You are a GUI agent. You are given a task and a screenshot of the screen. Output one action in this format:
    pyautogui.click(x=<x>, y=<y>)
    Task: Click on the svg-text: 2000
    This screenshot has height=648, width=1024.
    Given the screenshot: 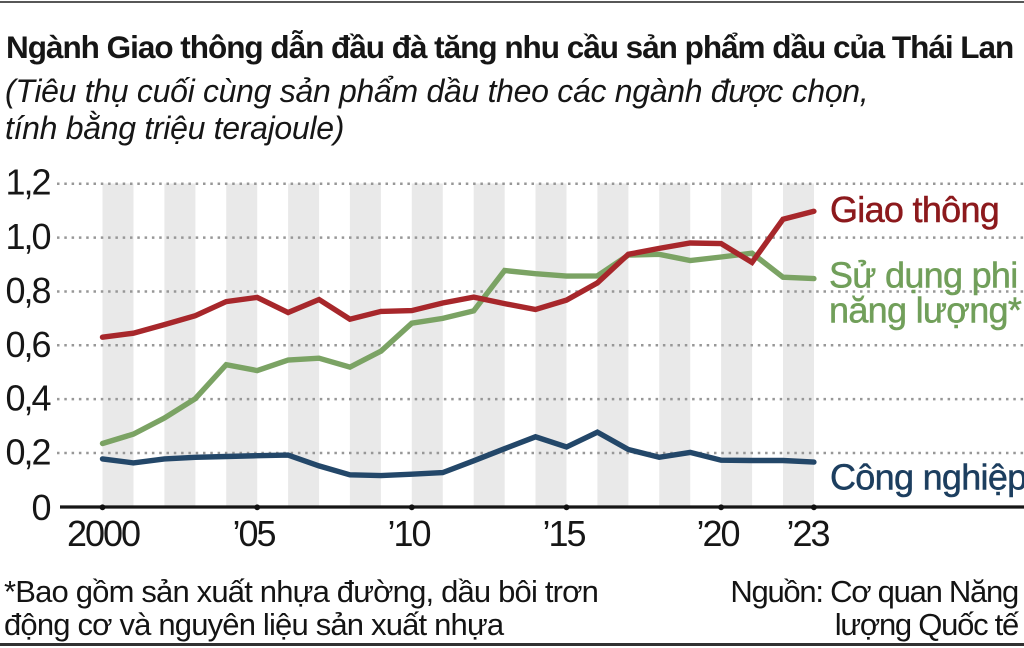 What is the action you would take?
    pyautogui.click(x=103, y=533)
    